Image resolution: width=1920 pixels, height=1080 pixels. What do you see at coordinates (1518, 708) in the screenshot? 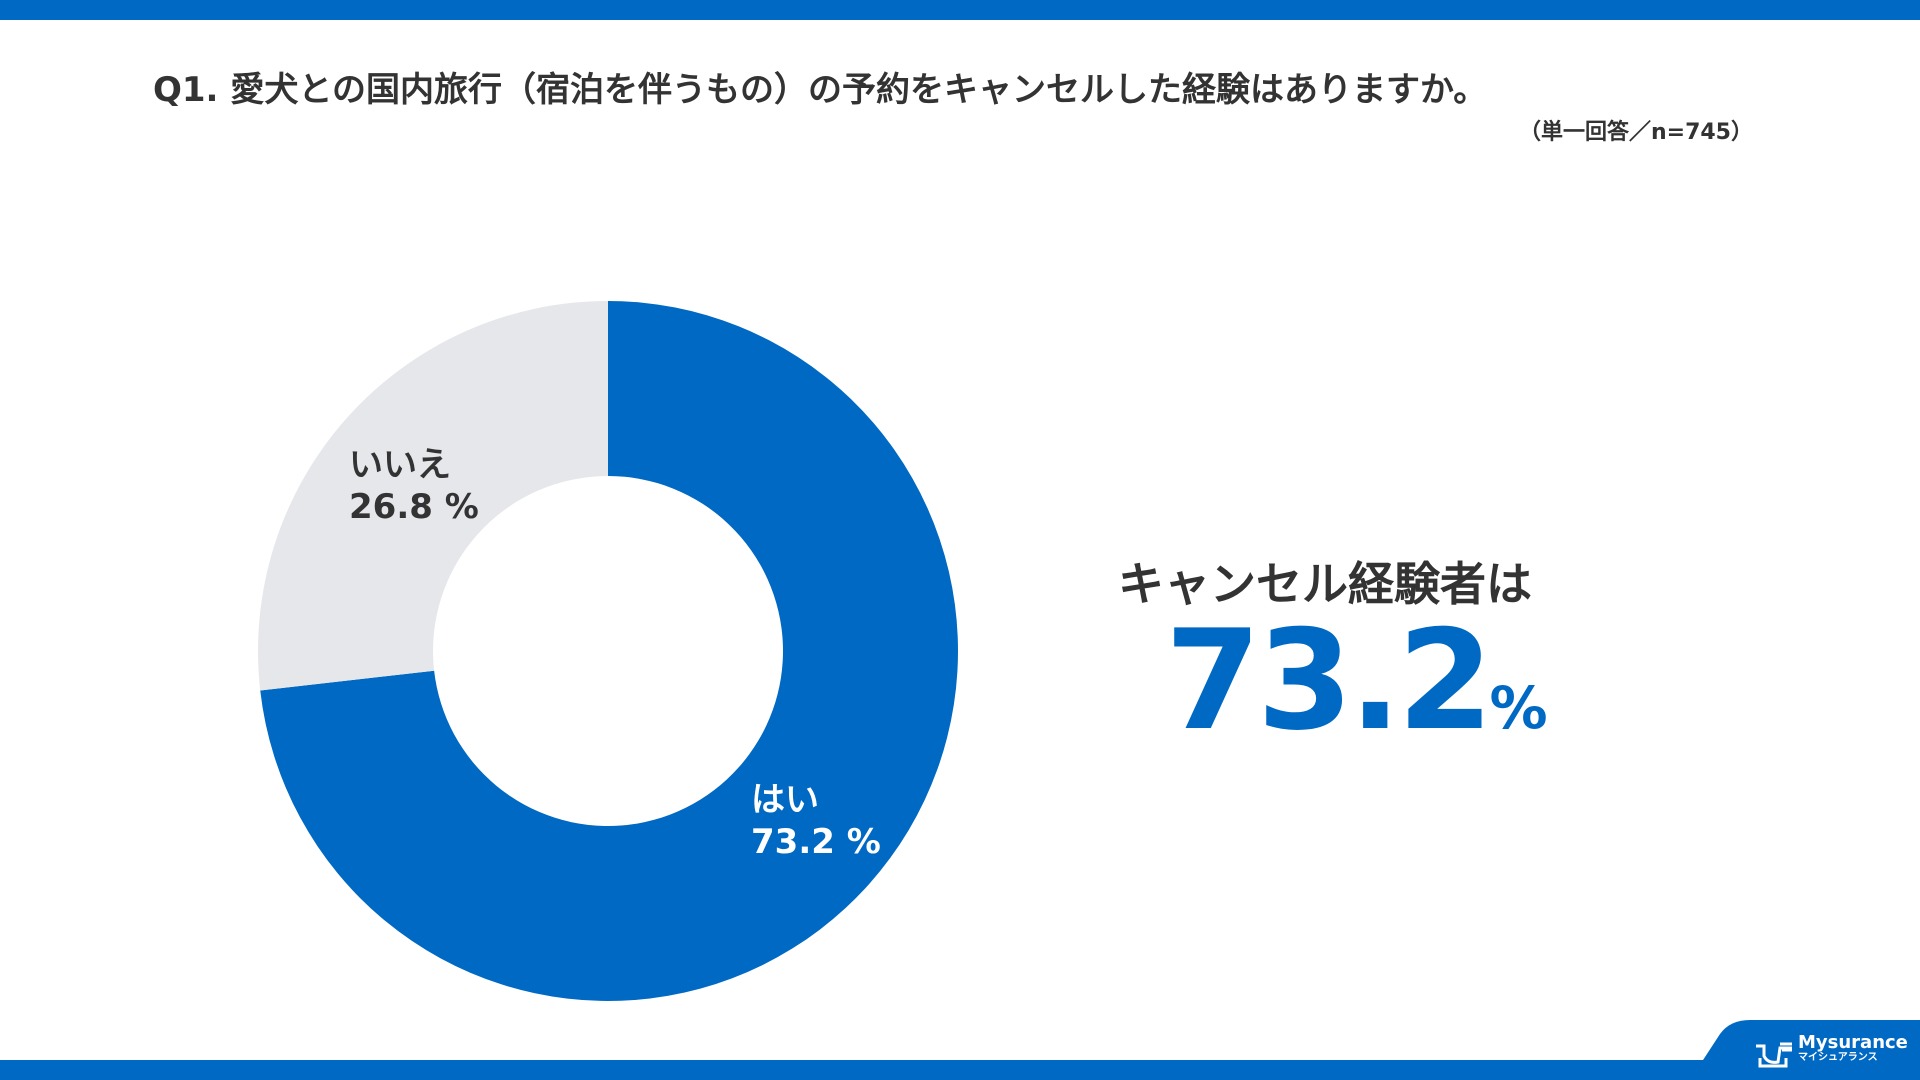
I see `highlight-unit: %` at bounding box center [1518, 708].